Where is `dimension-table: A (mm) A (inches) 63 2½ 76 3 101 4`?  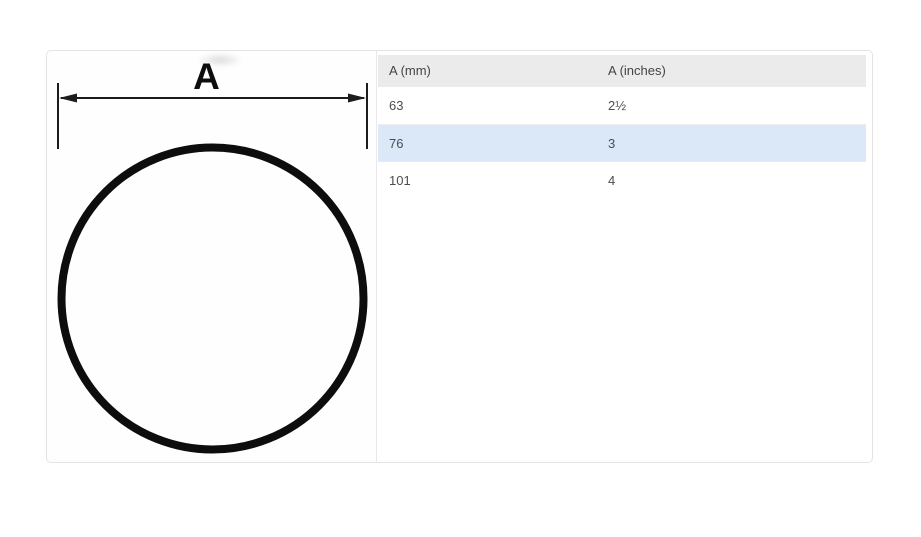
dimension-table: A (mm) A (inches) 63 2½ 76 3 101 4 is located at coordinates (622, 127).